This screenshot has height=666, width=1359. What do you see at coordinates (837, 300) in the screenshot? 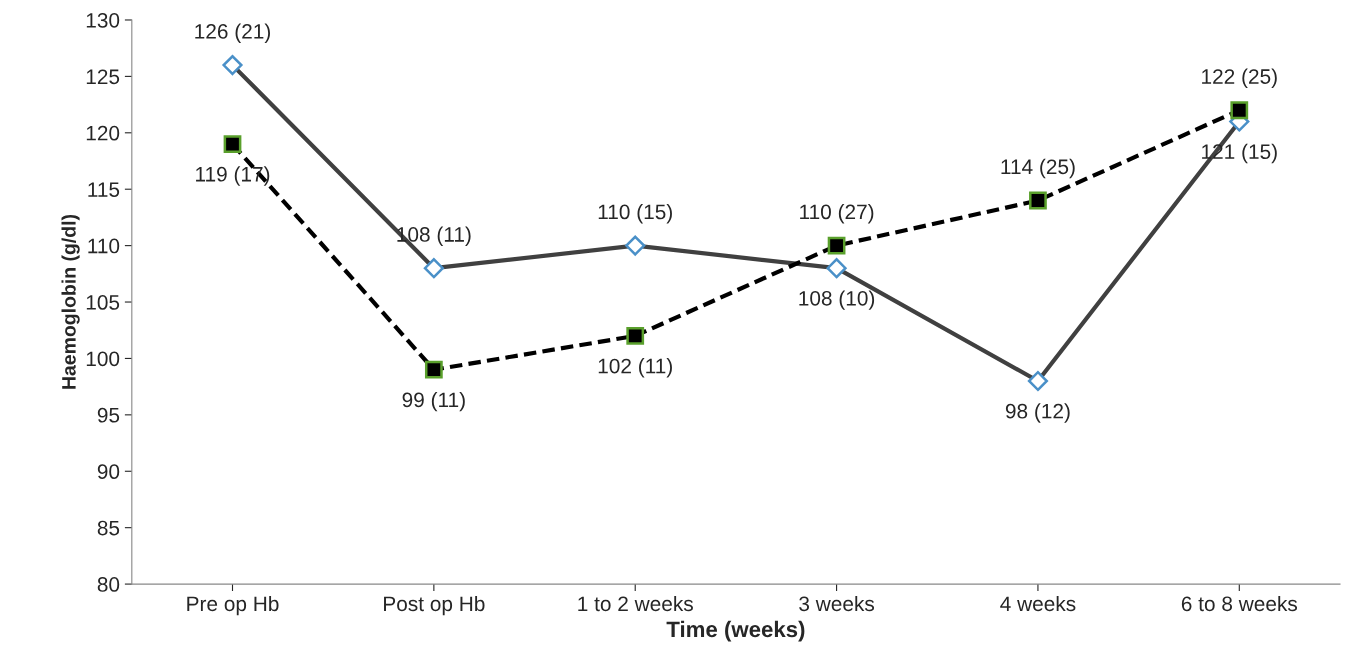
I see `data-label: 108 (10)` at bounding box center [837, 300].